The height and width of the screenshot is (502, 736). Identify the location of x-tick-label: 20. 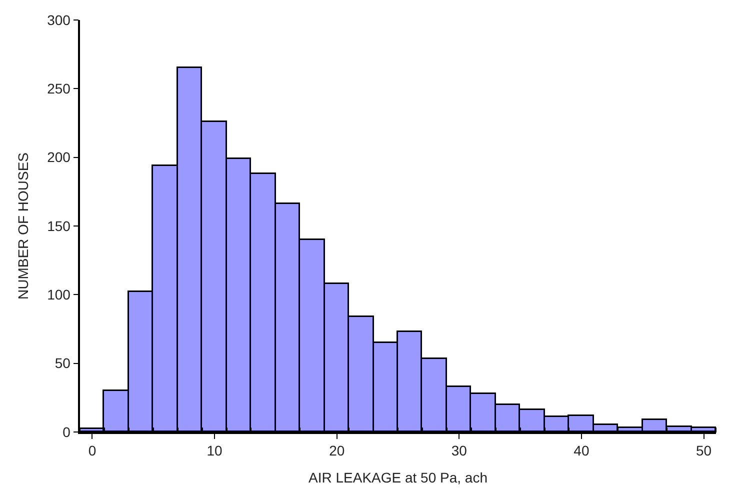
(337, 450).